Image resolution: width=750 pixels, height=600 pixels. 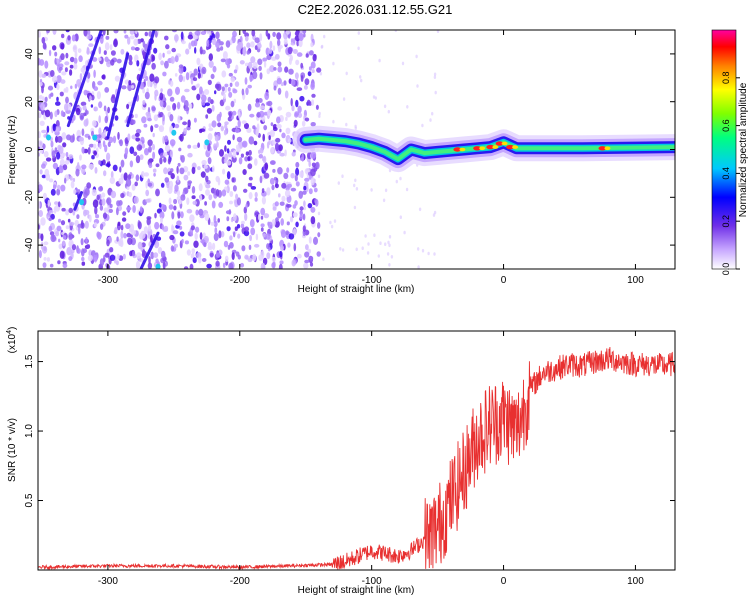 I want to click on spectrogram-highlight, so click(x=82, y=202).